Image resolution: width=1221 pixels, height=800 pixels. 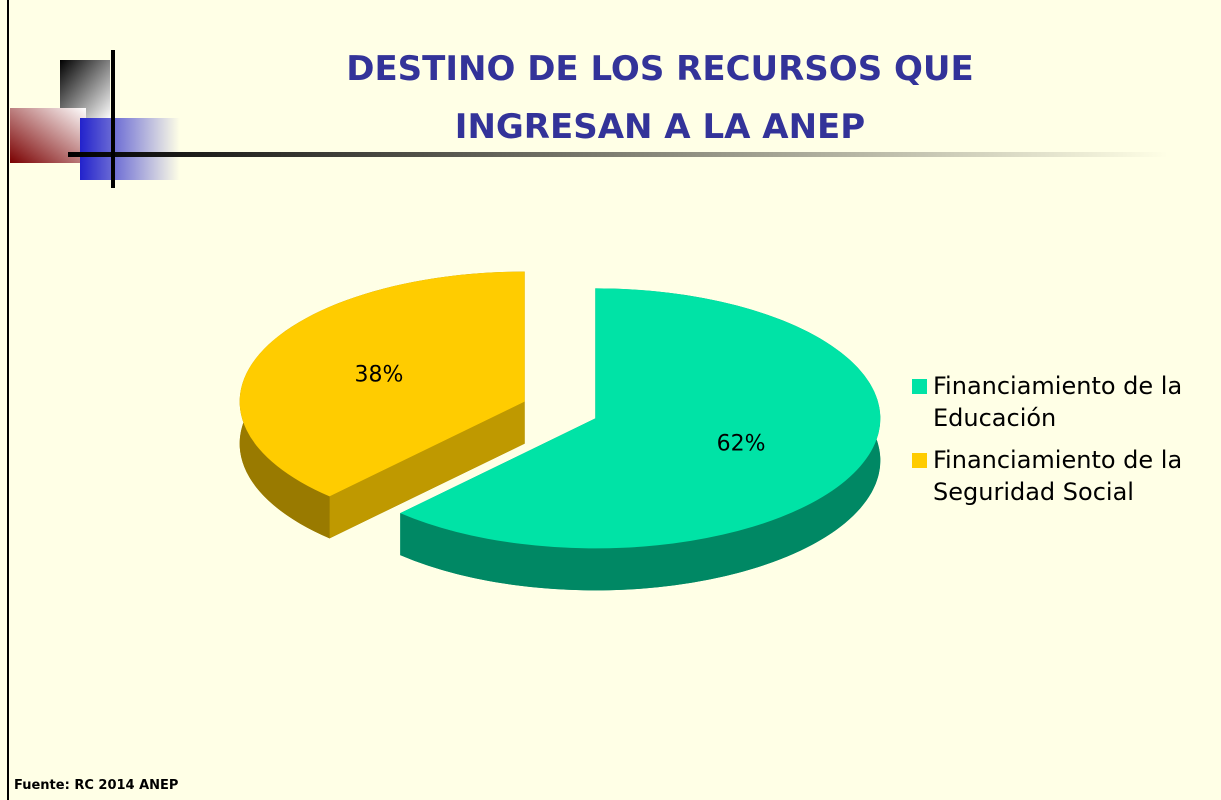 I want to click on deco, so click(x=130, y=149).